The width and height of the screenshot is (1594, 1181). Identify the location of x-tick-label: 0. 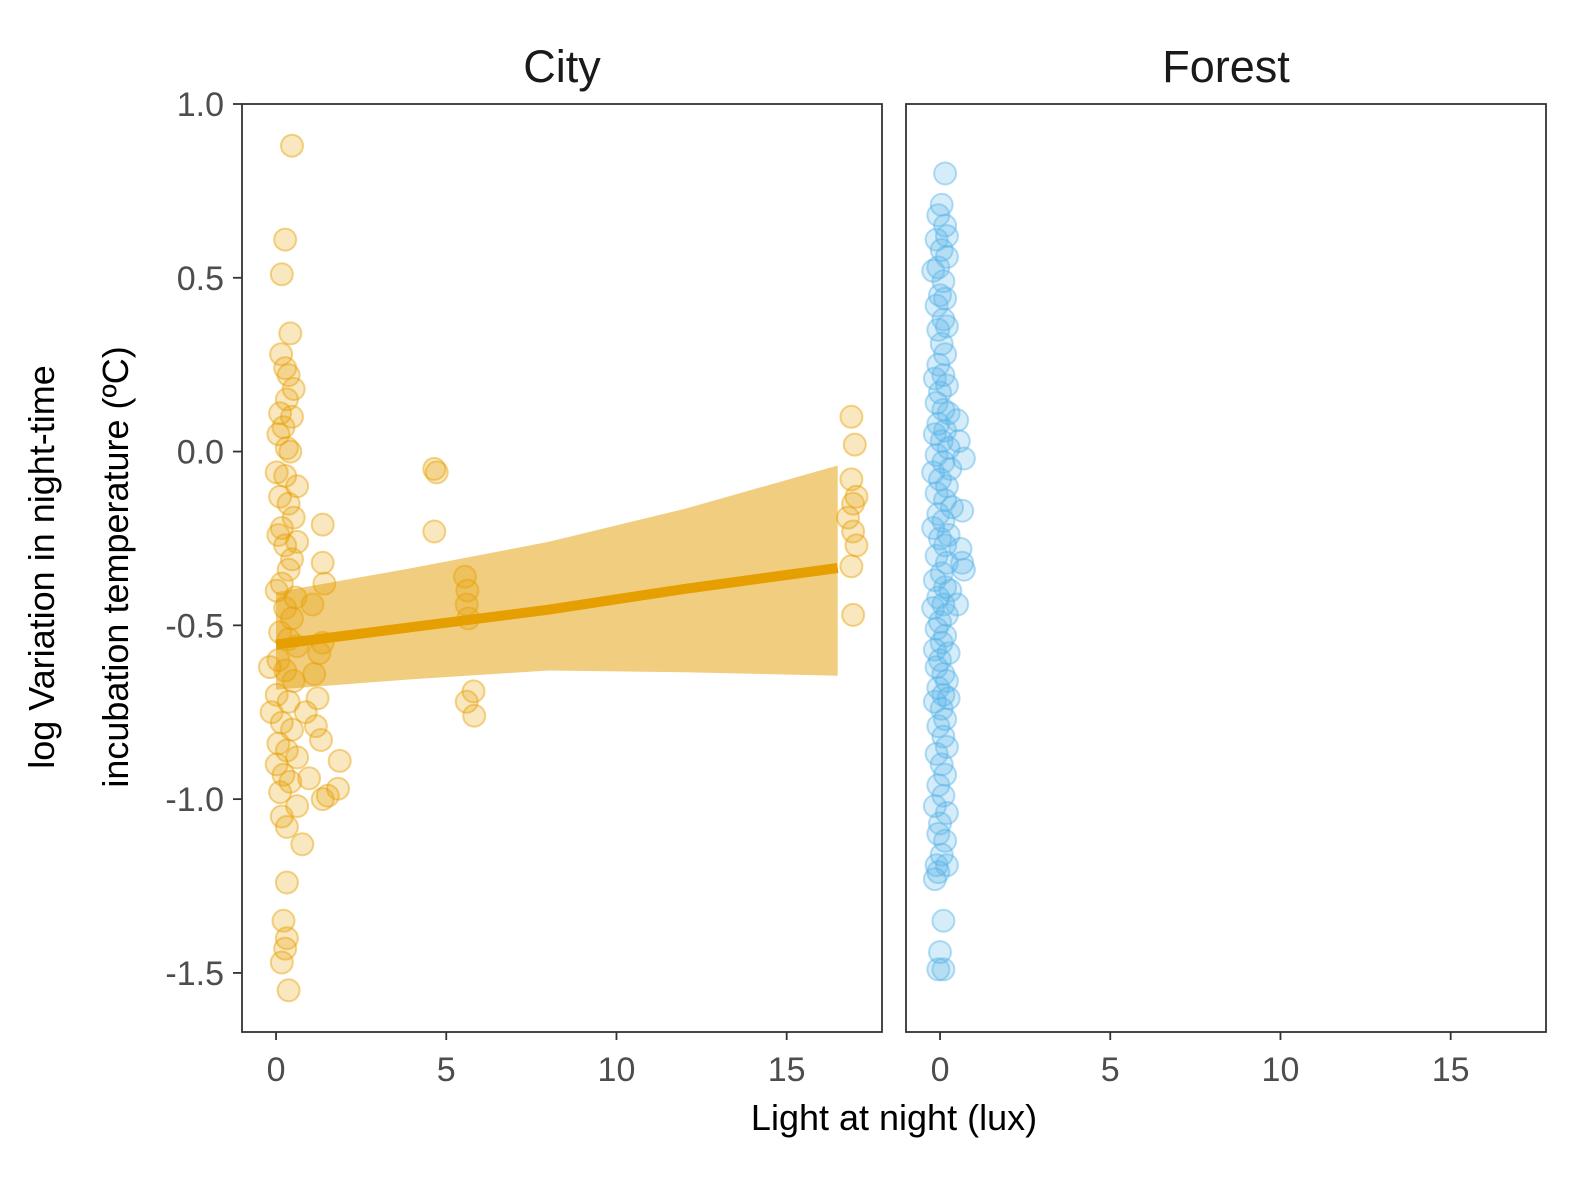
(940, 1070).